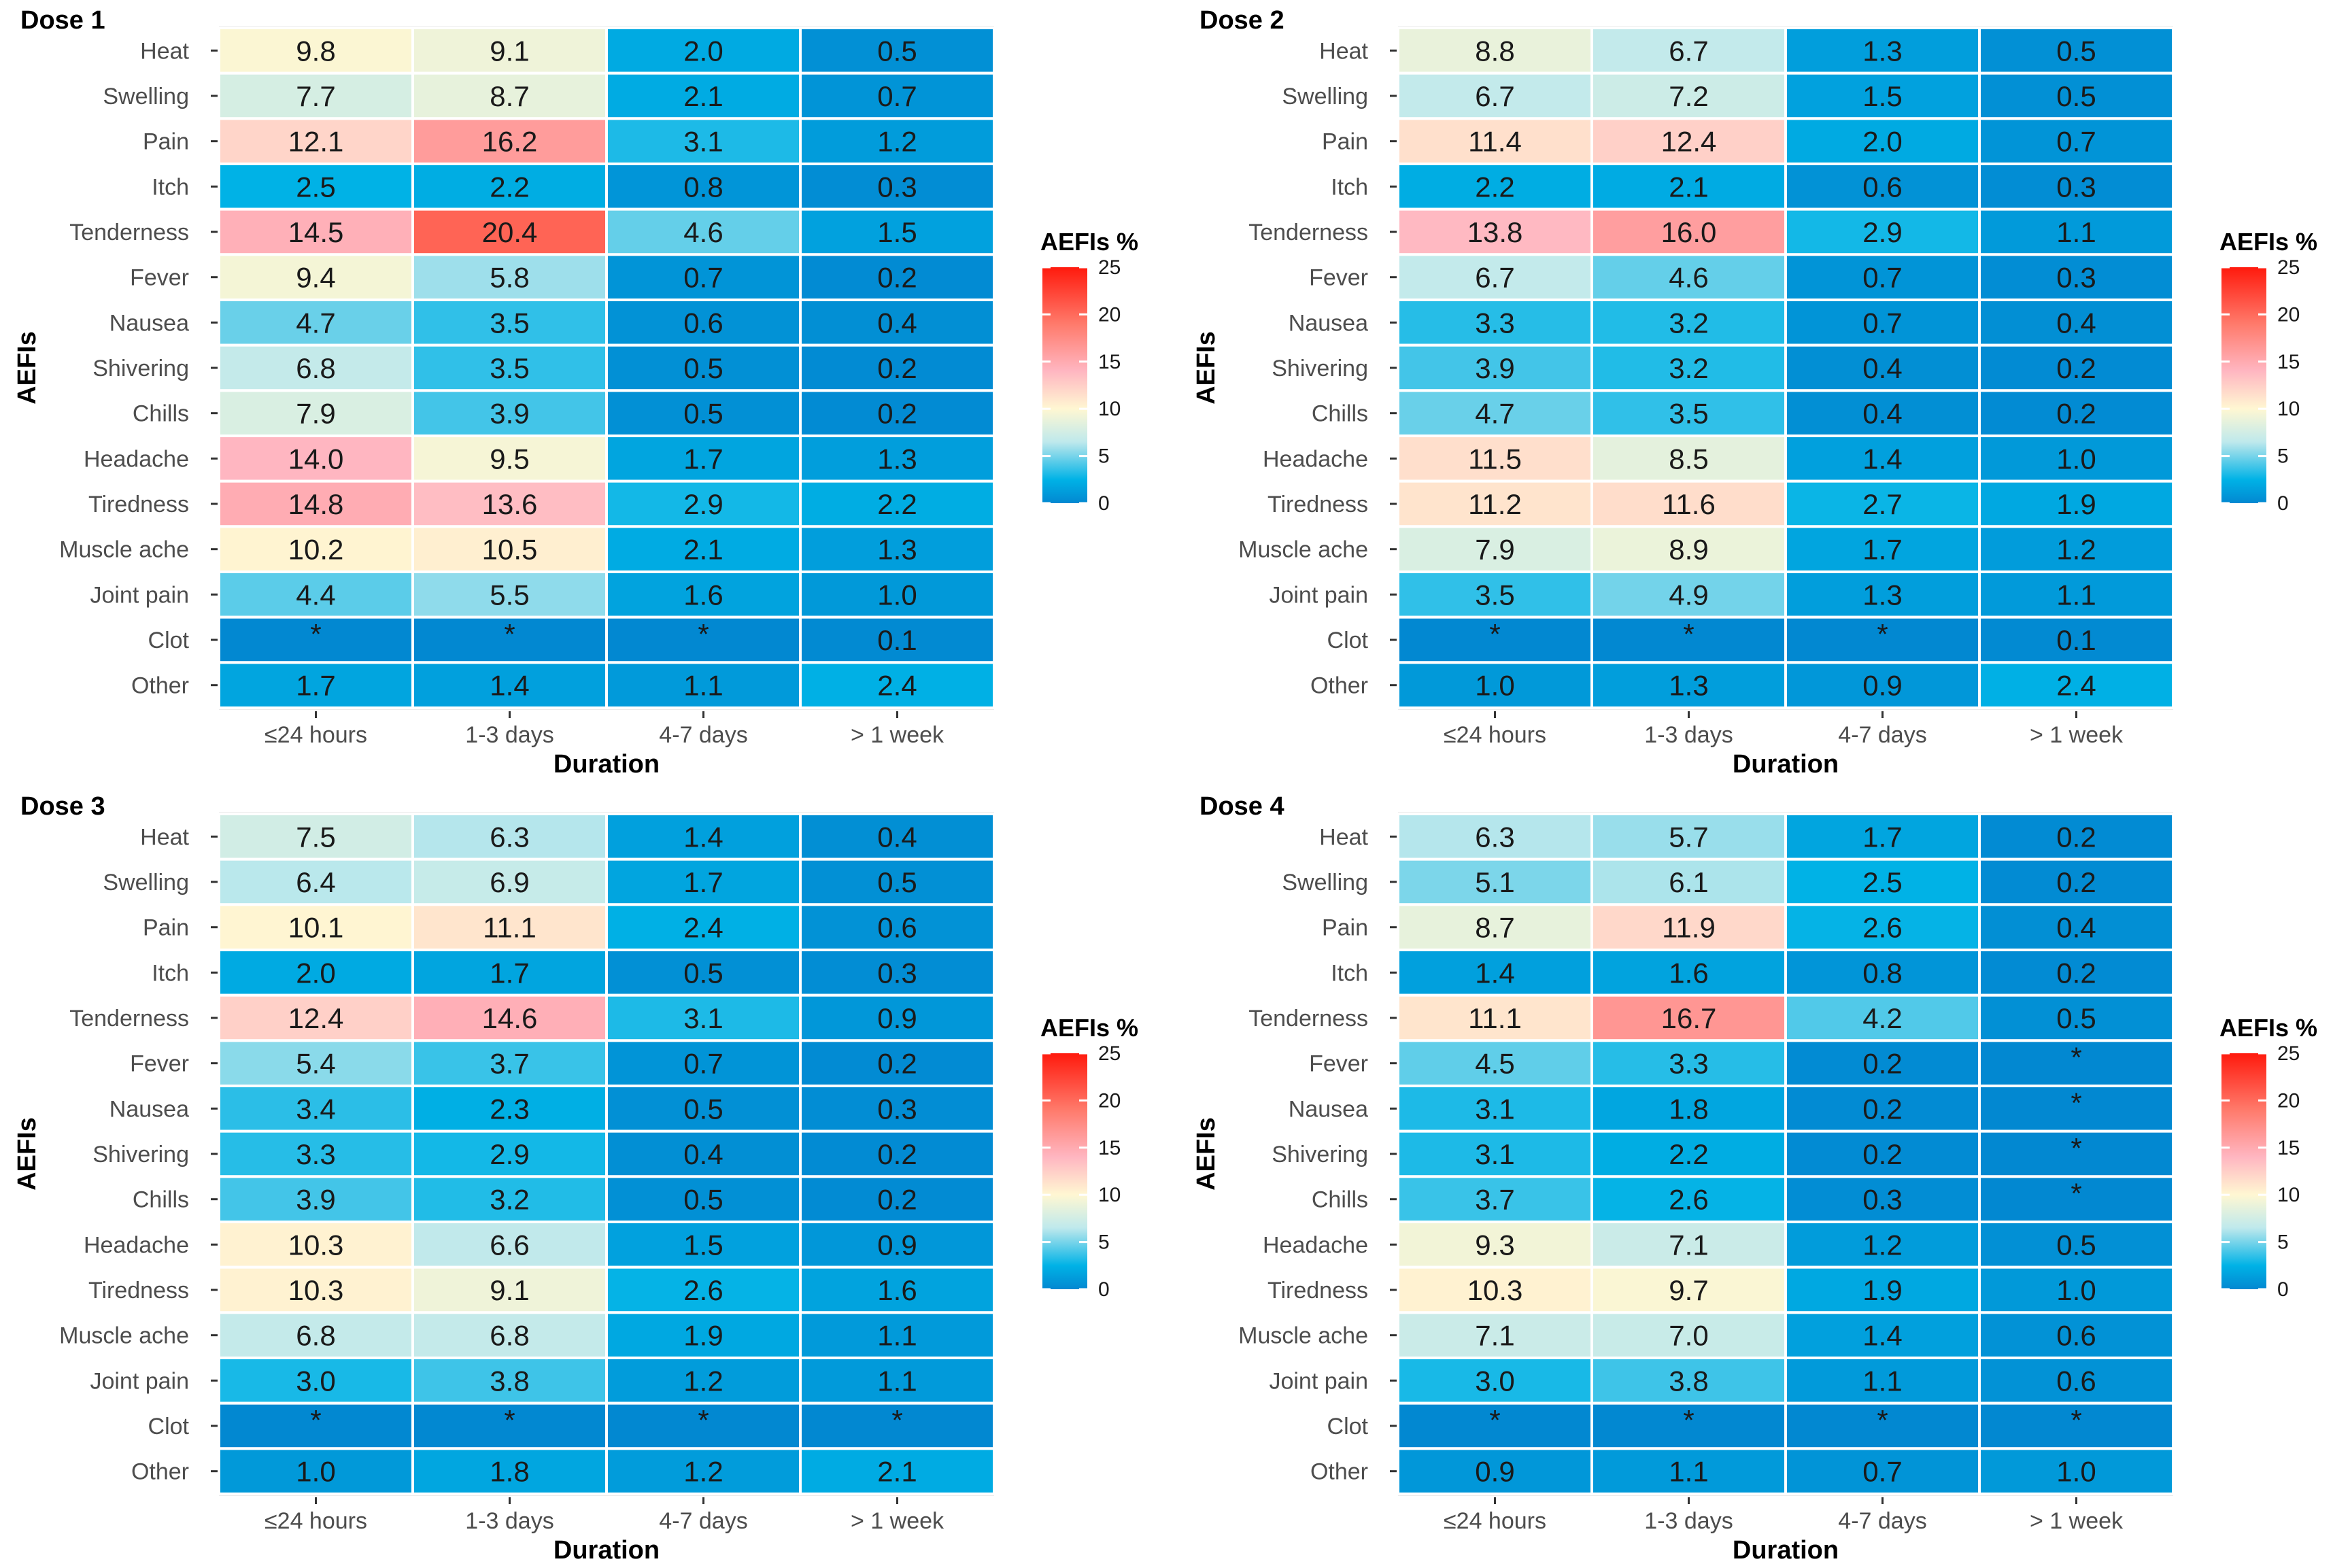 The width and height of the screenshot is (2333, 1568). Describe the element at coordinates (2288, 409) in the screenshot. I see `legend-tick-label: 10` at that location.